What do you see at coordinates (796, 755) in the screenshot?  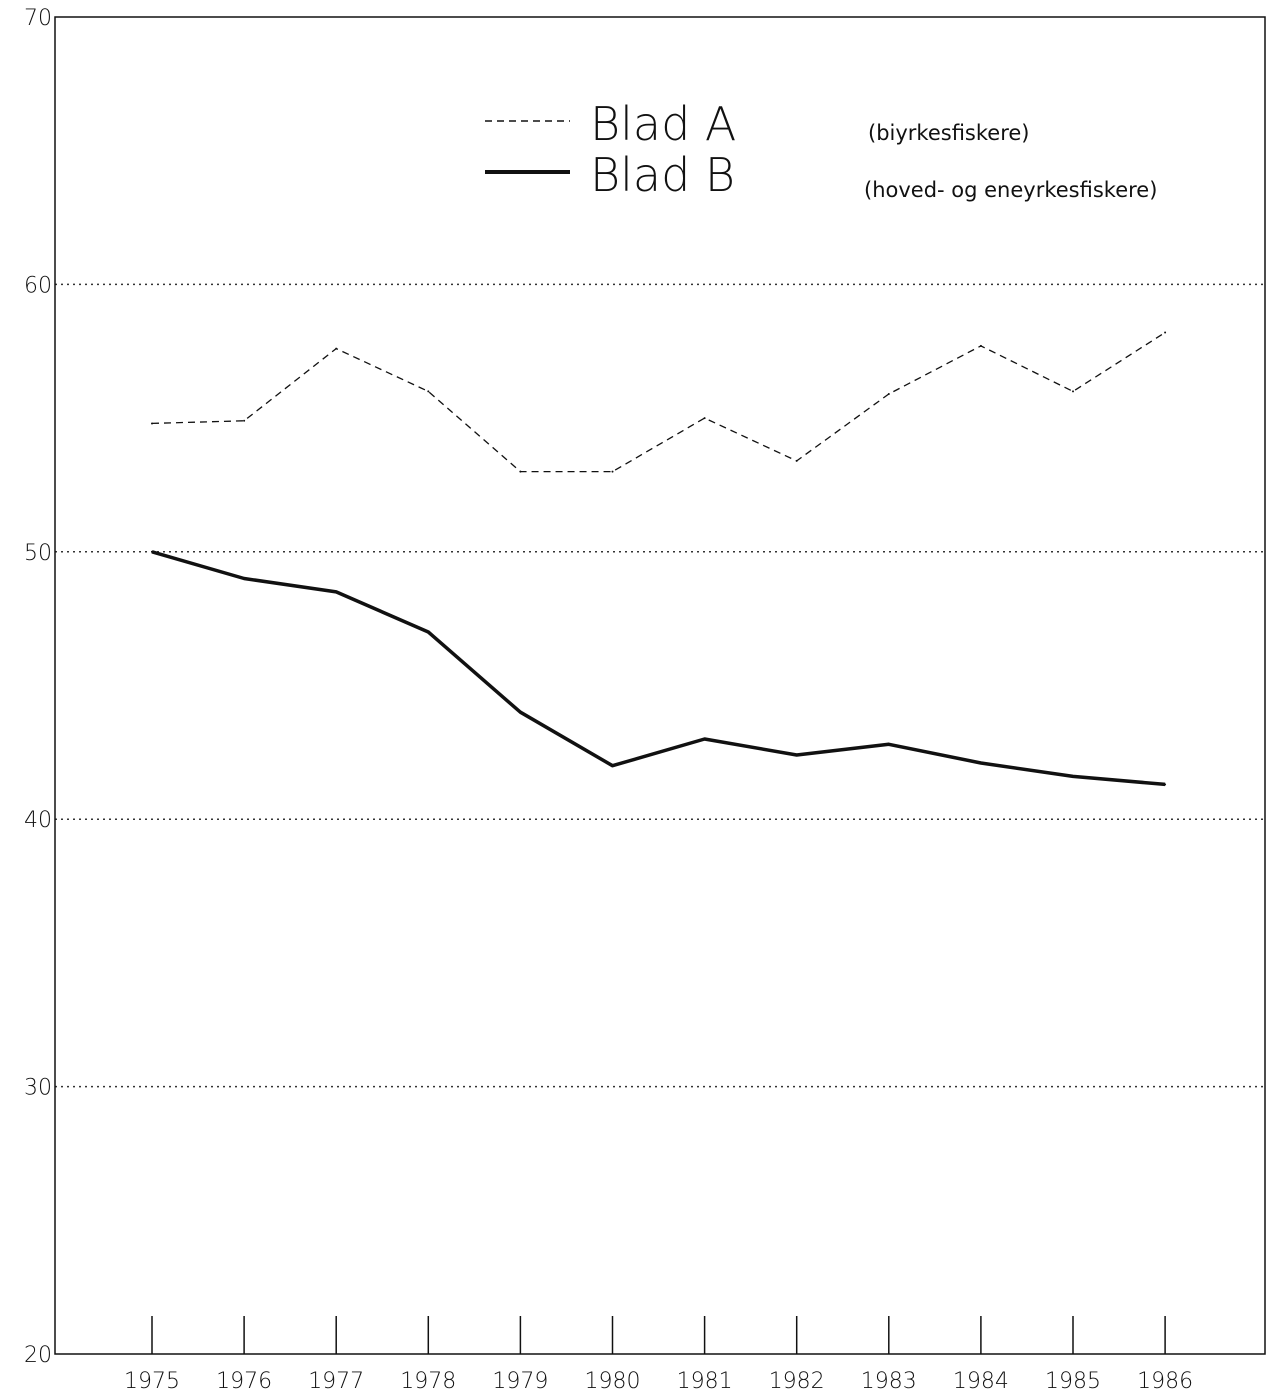 I see `point-blad-b-1982` at bounding box center [796, 755].